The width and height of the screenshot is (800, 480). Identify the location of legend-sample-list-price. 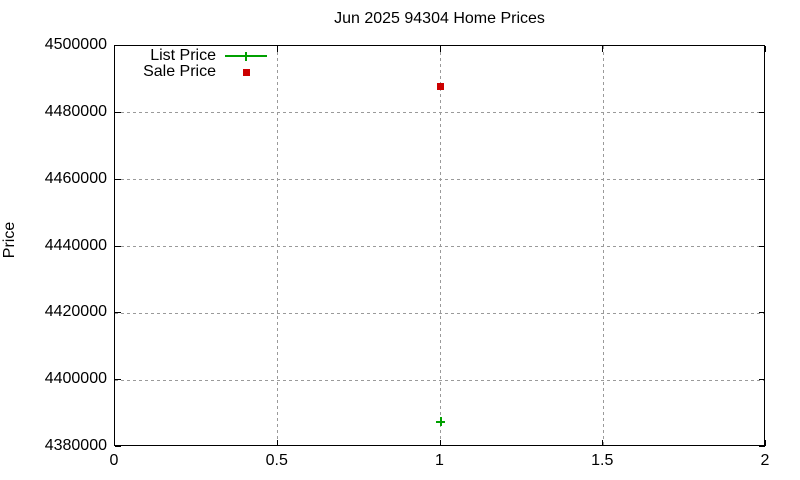
(246, 56).